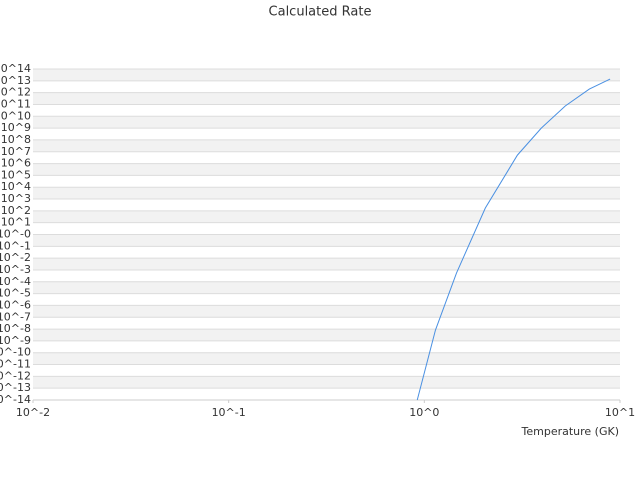 The height and width of the screenshot is (480, 640). I want to click on y-tick-label: 10^11, so click(15, 103).